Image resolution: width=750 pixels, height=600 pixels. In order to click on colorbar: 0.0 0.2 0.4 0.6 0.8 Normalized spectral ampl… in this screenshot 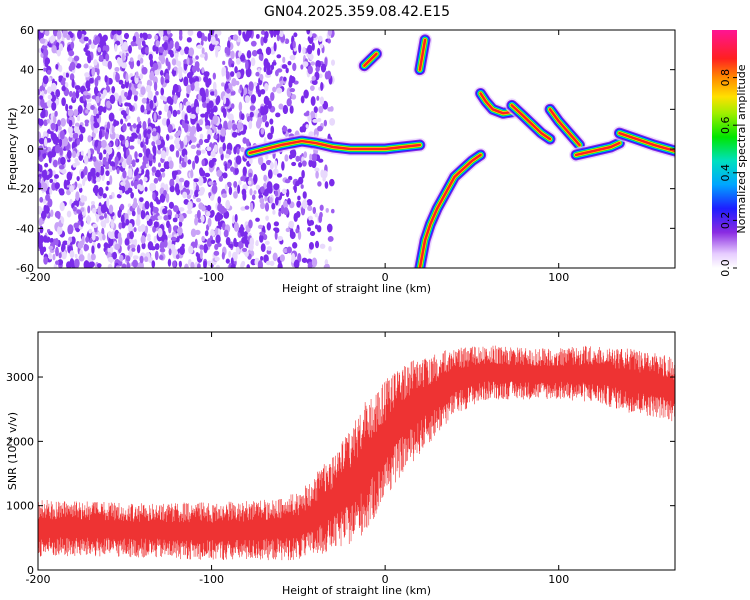, I will do `click(730, 153)`.